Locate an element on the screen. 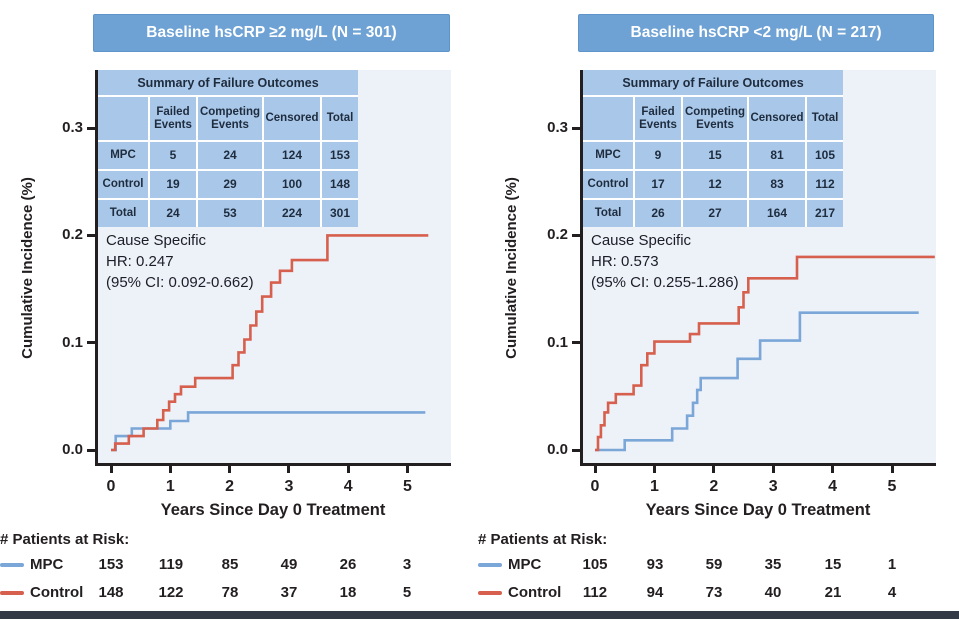 This screenshot has height=619, width=959. at-risk-count: 18 is located at coordinates (348, 592).